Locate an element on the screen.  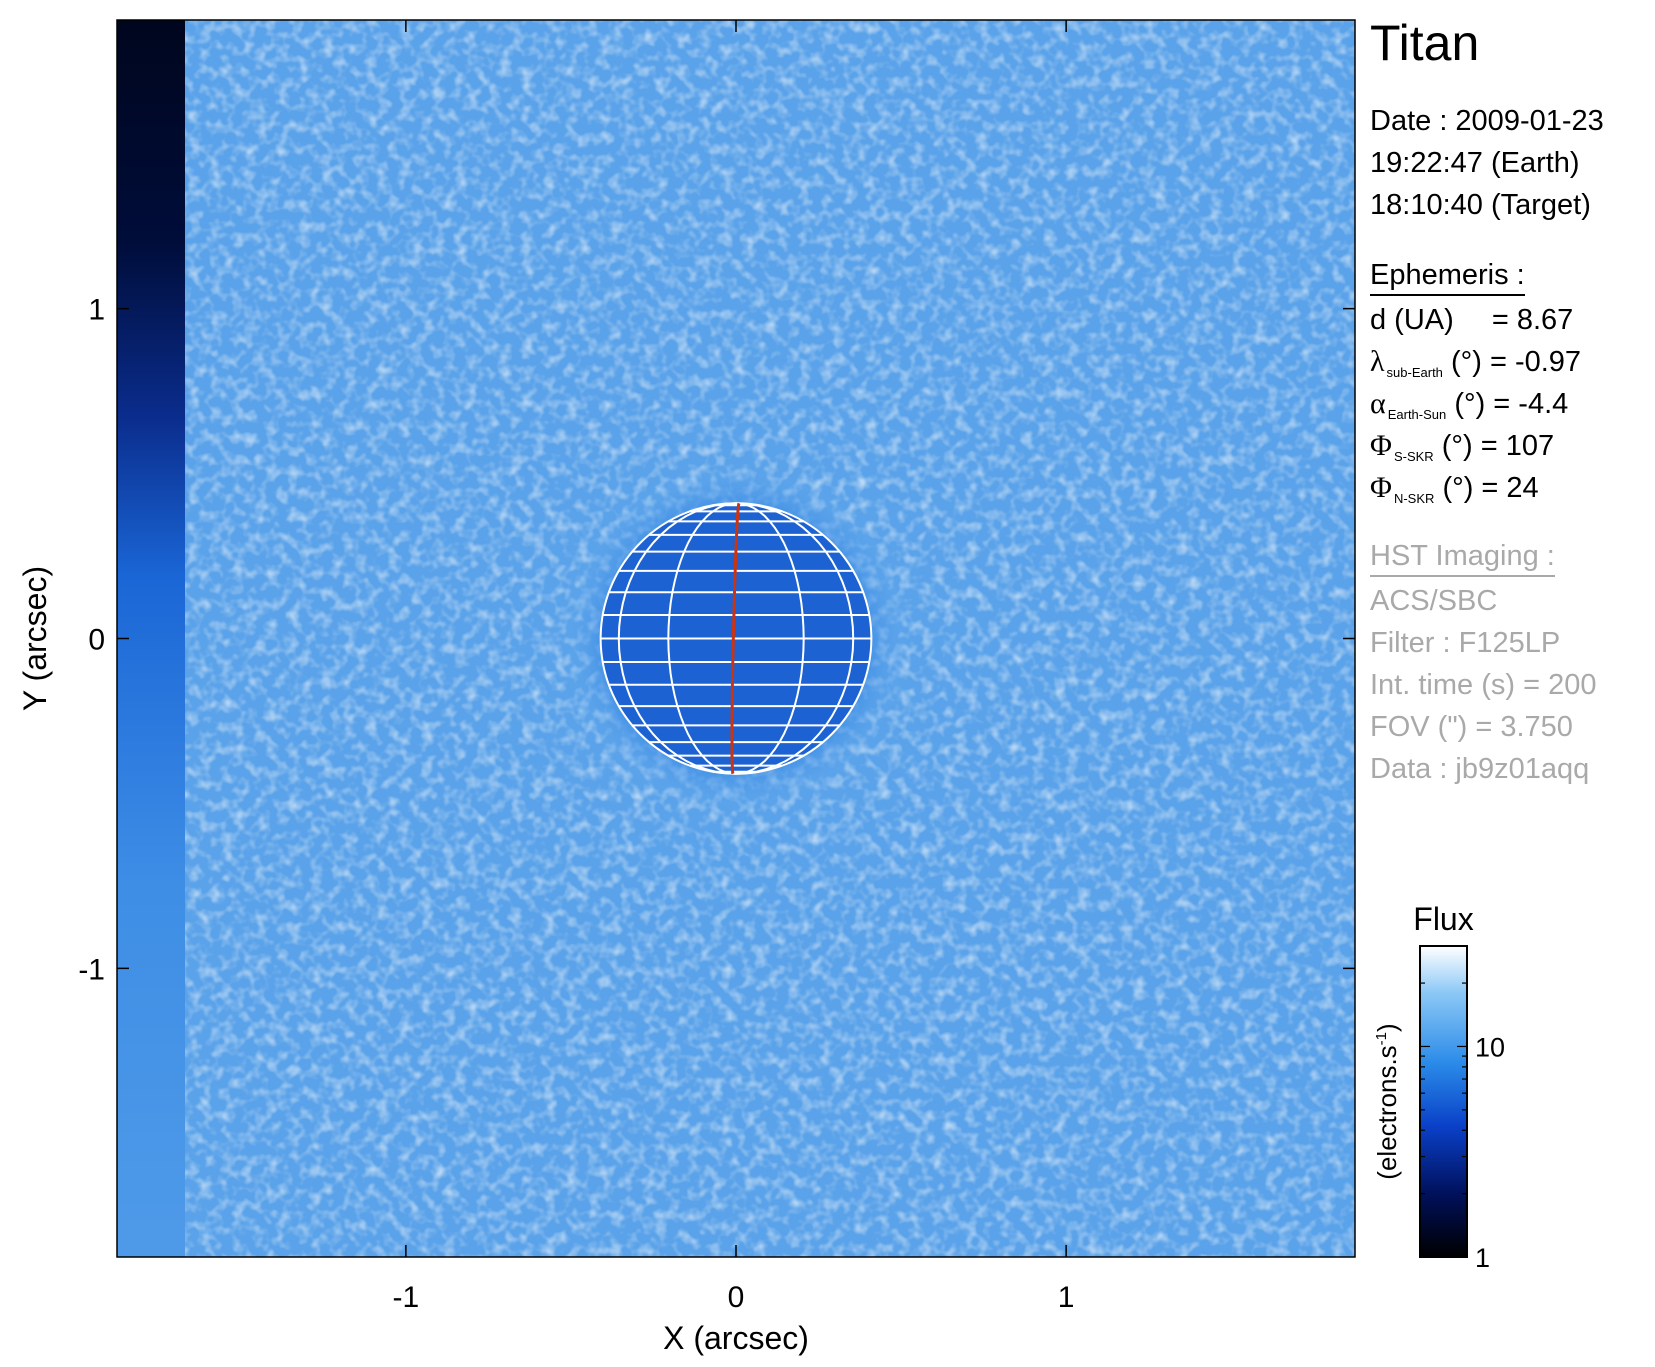
earth-time: 19:22:47 (Earth) is located at coordinates (1475, 163).